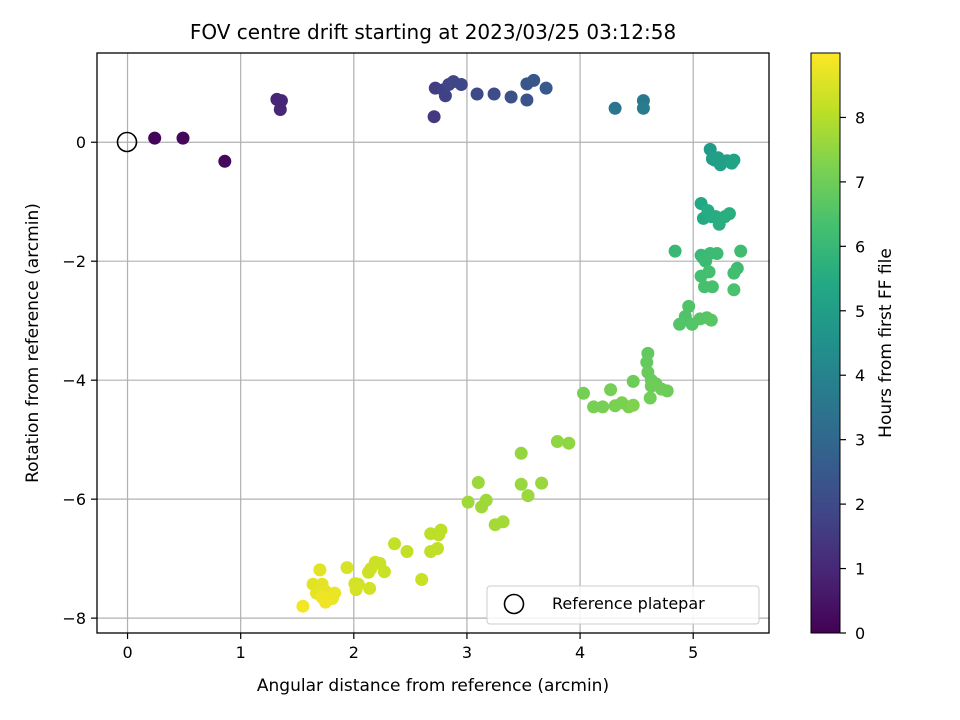 The image size is (960, 720). I want to click on colorbar-tick-label: 0, so click(860, 633).